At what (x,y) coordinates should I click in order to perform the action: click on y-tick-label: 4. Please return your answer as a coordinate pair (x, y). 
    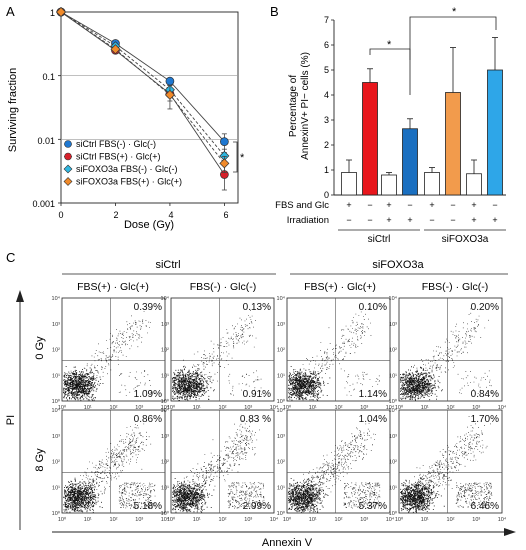
    Looking at the image, I should click on (326, 95).